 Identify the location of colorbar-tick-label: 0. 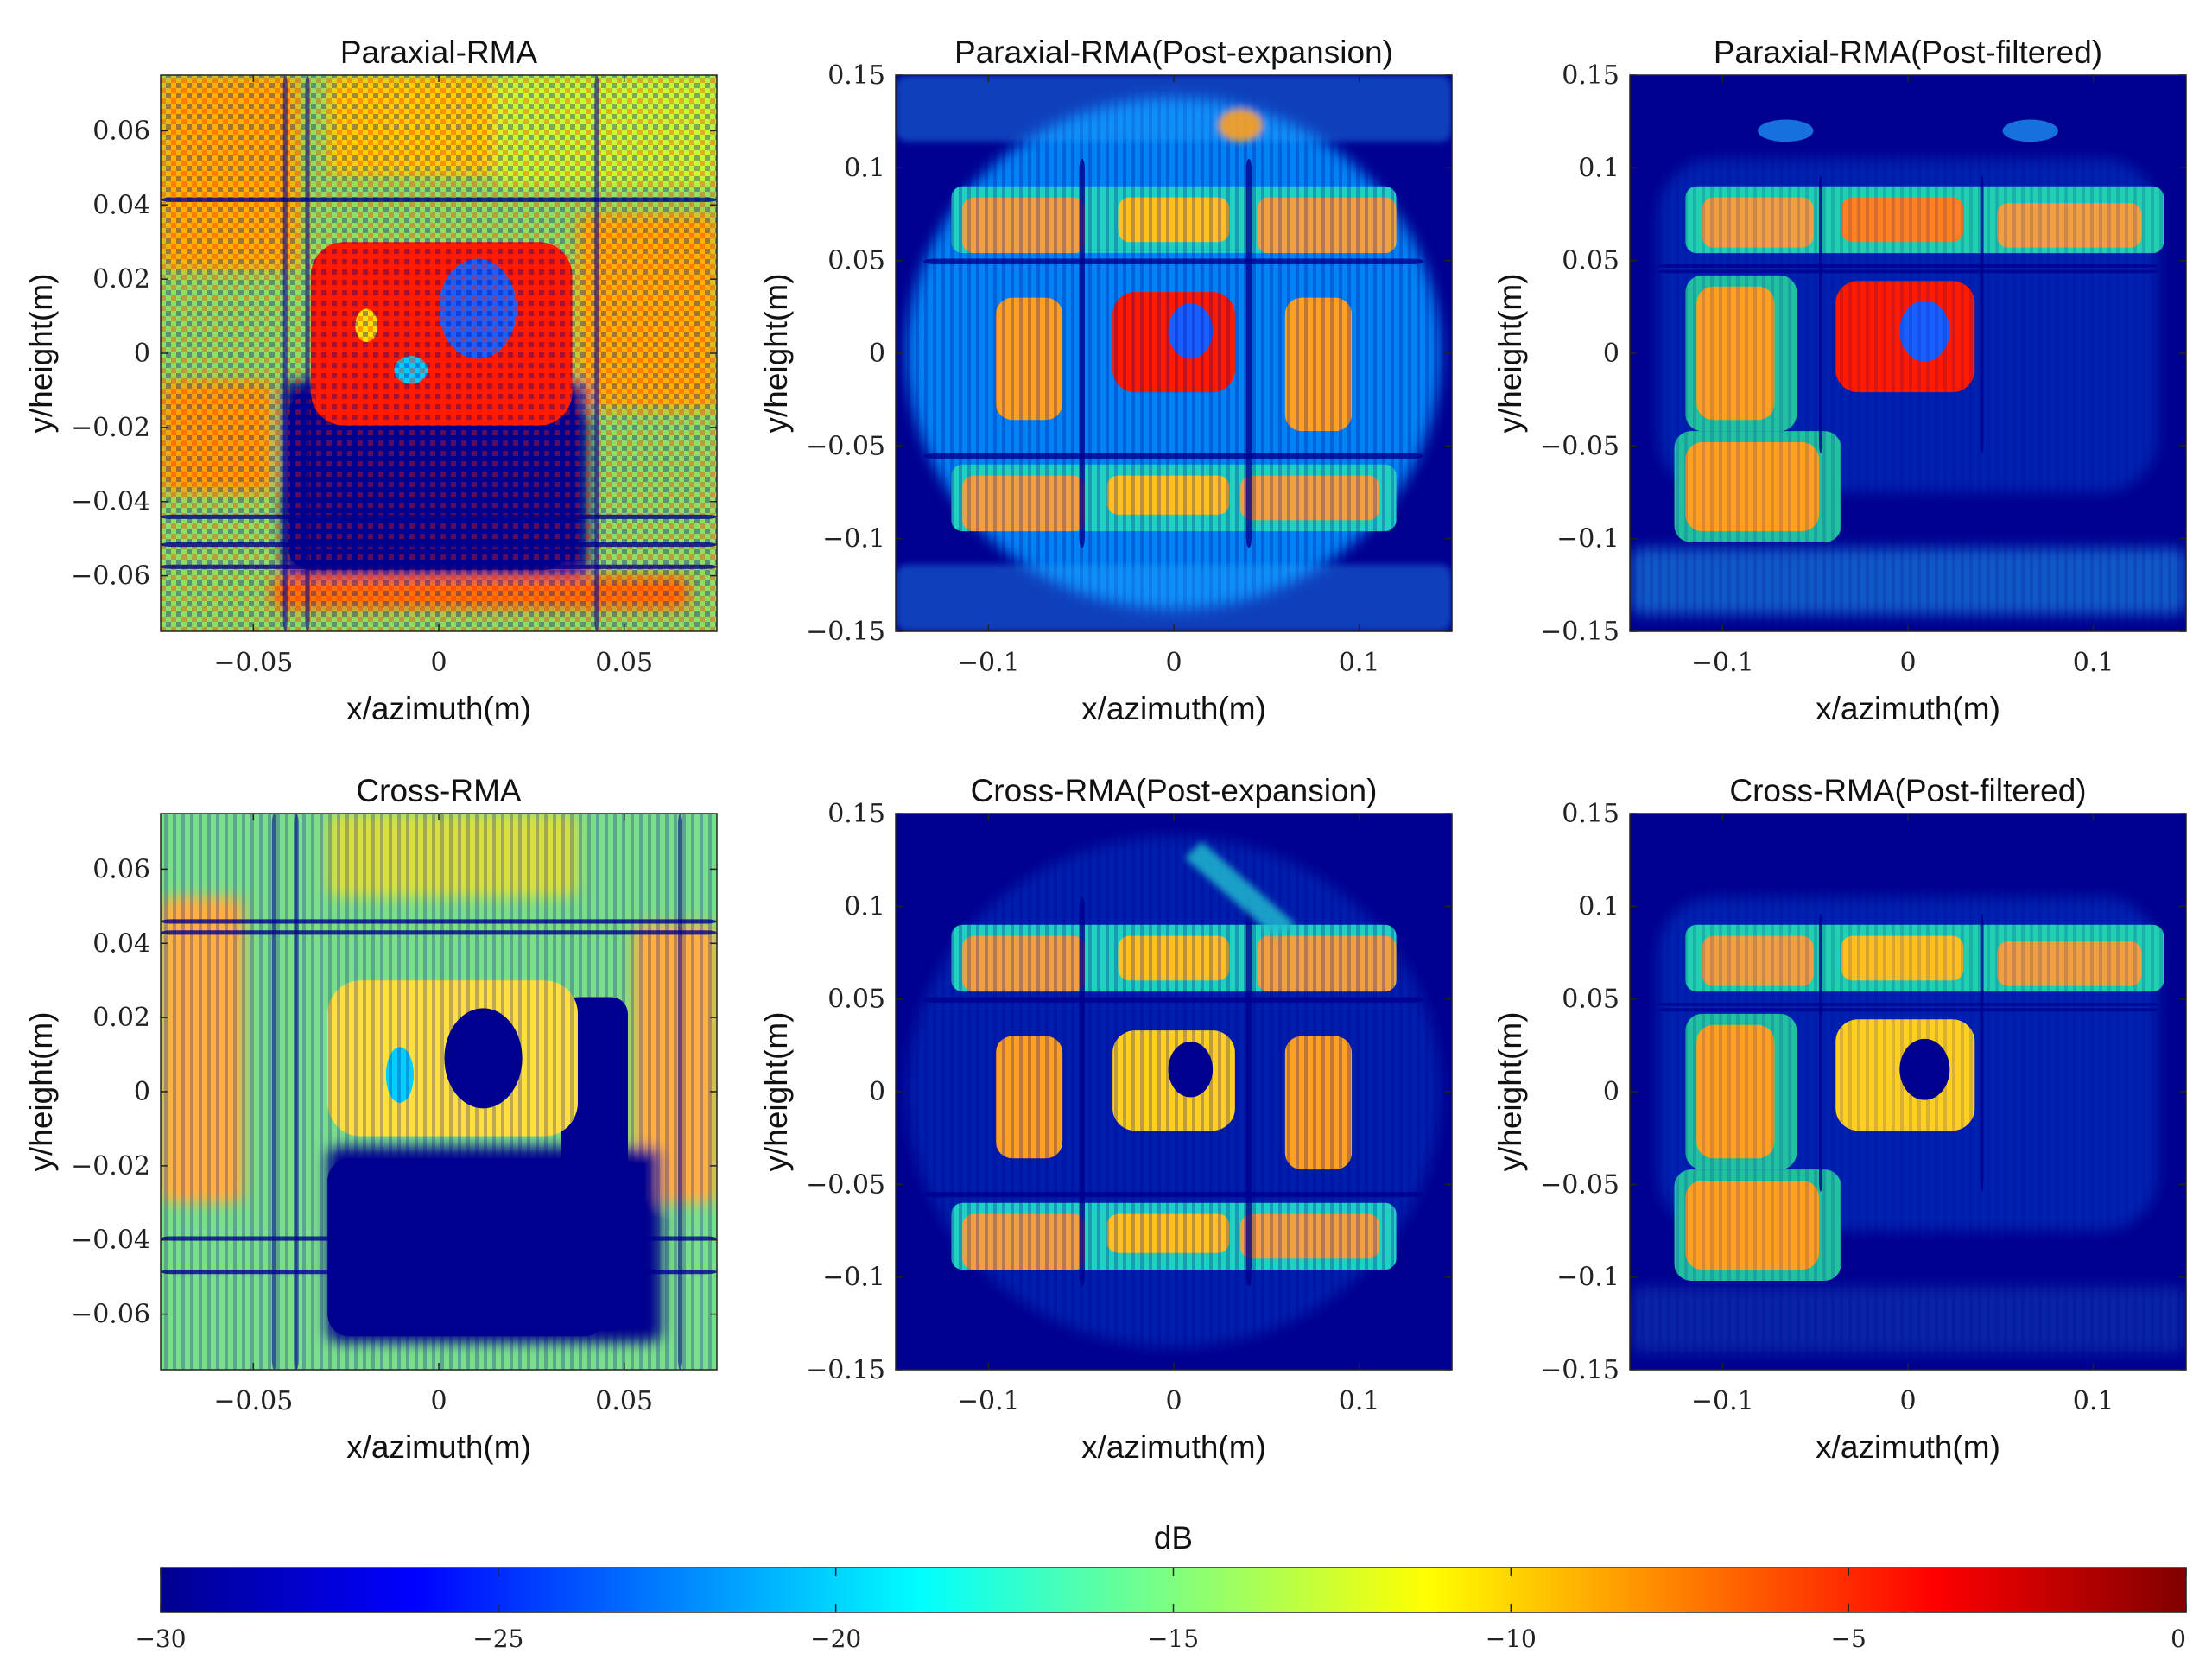
(2178, 1639).